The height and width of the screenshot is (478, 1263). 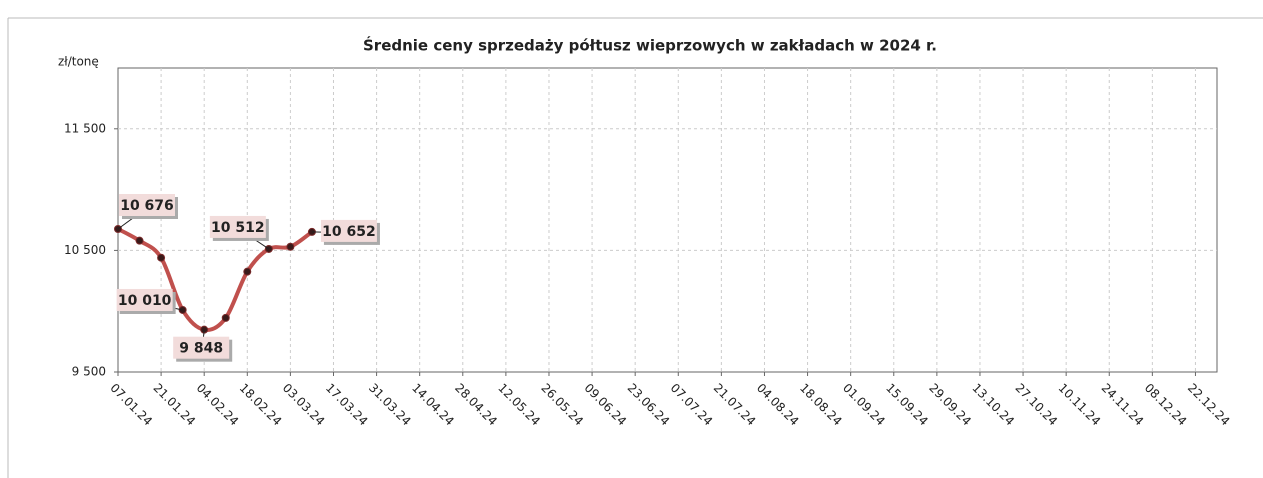 I want to click on x-tick-label: 09.06.24, so click(x=605, y=405).